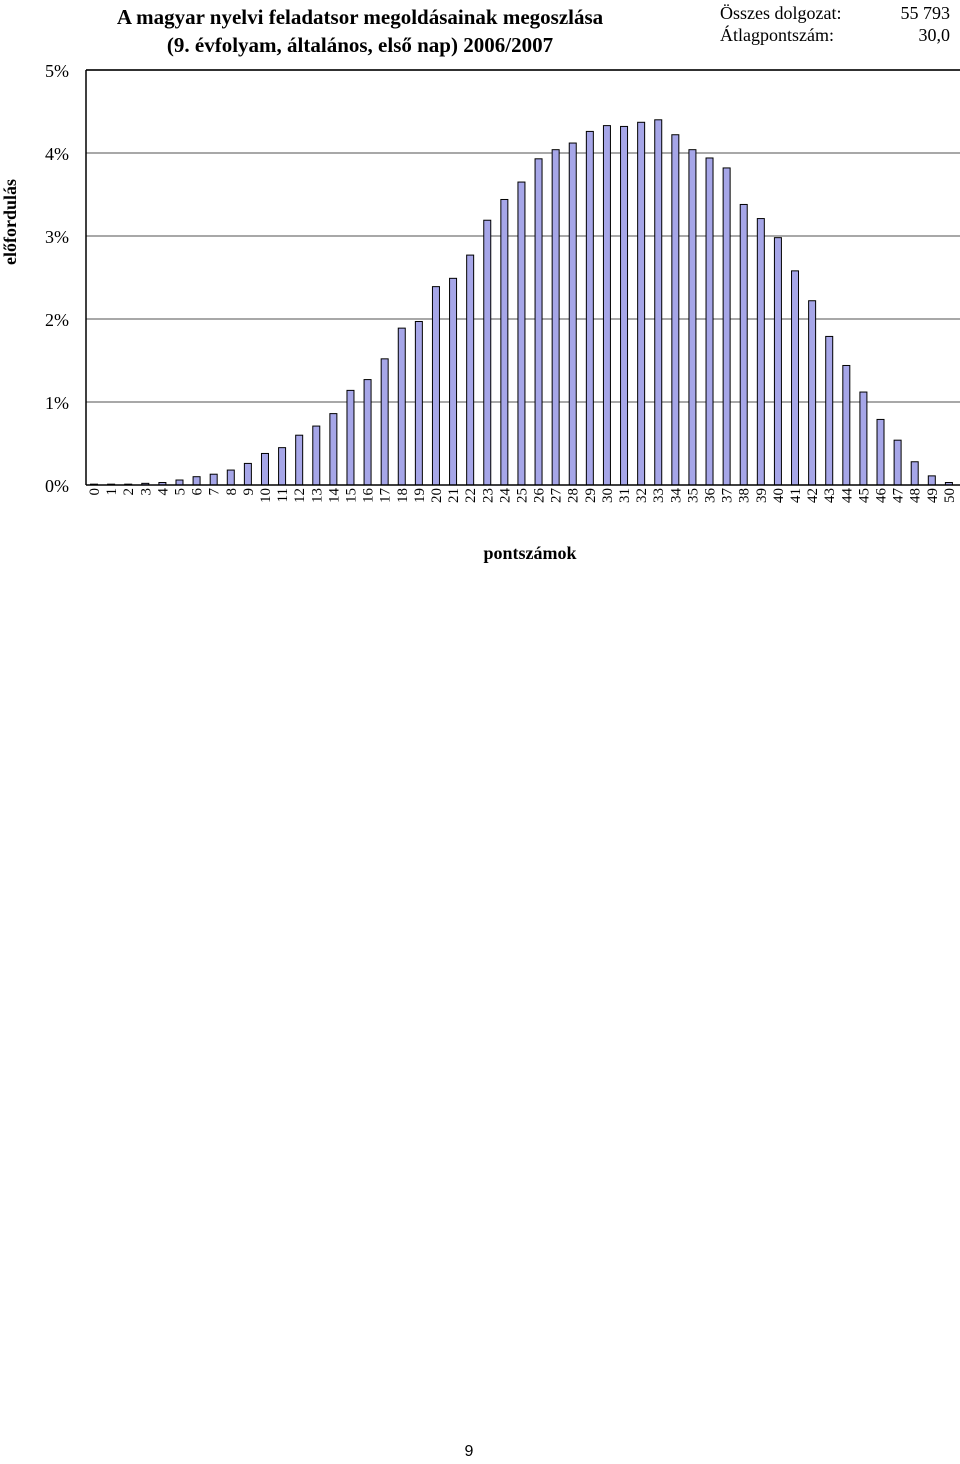  I want to click on x-tick-label: 9, so click(249, 492).